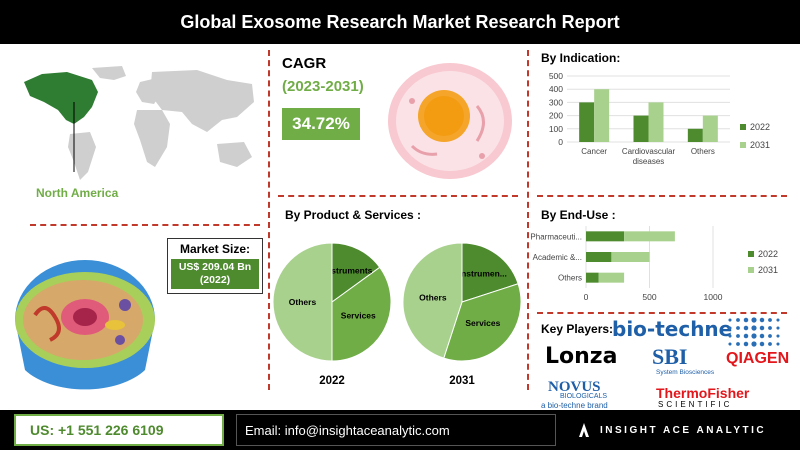  Describe the element at coordinates (398, 196) in the screenshot. I see `divider-mid-h` at that location.